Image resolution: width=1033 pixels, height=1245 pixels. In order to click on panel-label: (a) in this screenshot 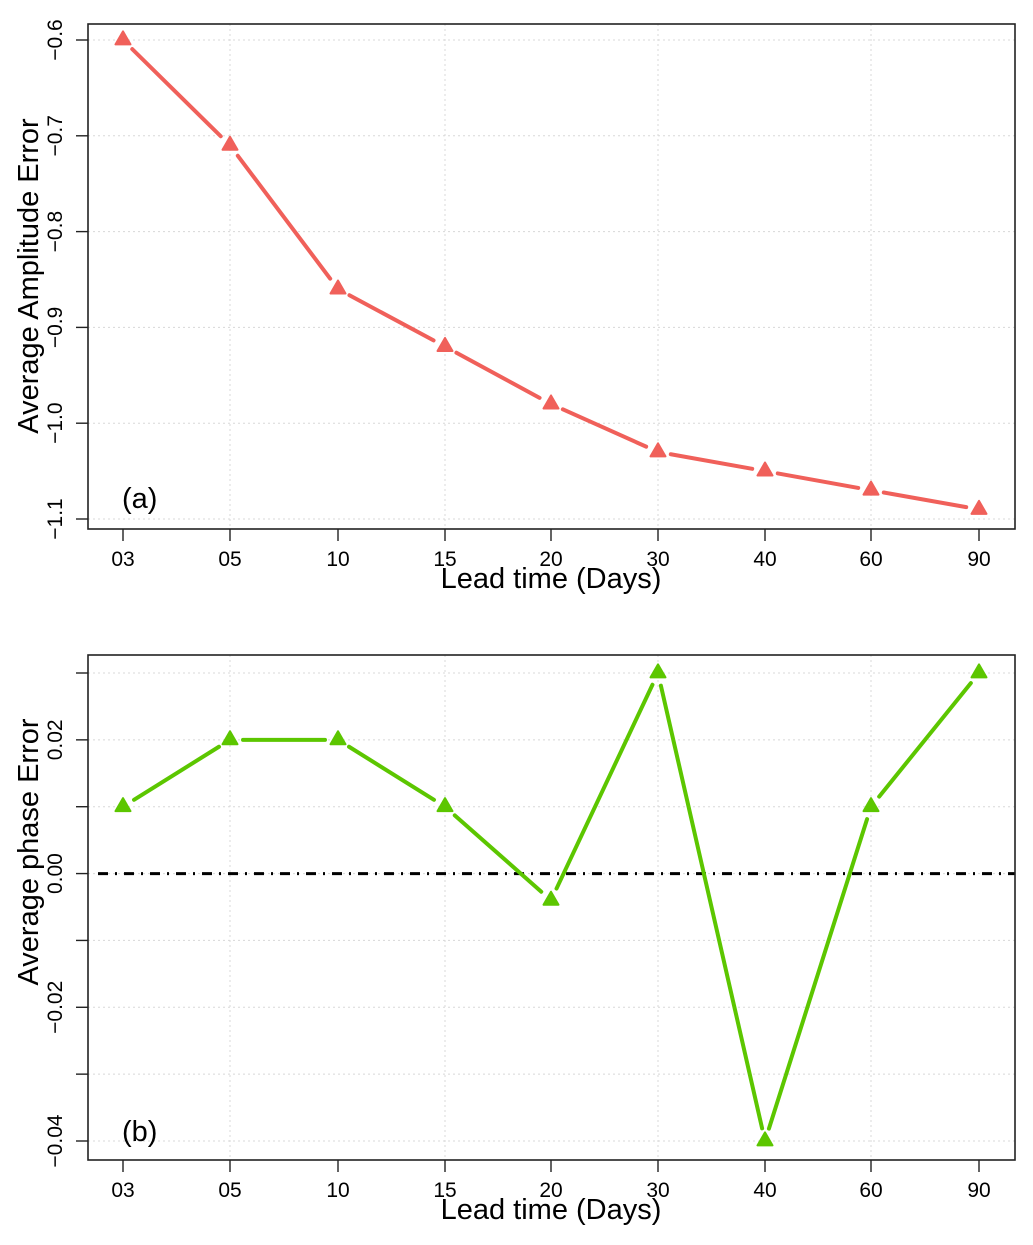, I will do `click(139, 499)`.